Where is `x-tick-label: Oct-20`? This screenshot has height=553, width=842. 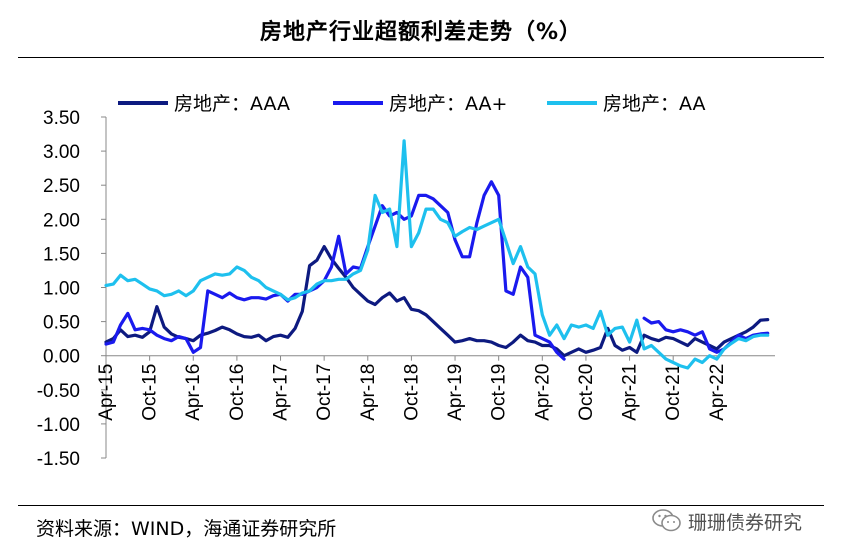 x-tick-label: Oct-20 is located at coordinates (586, 392).